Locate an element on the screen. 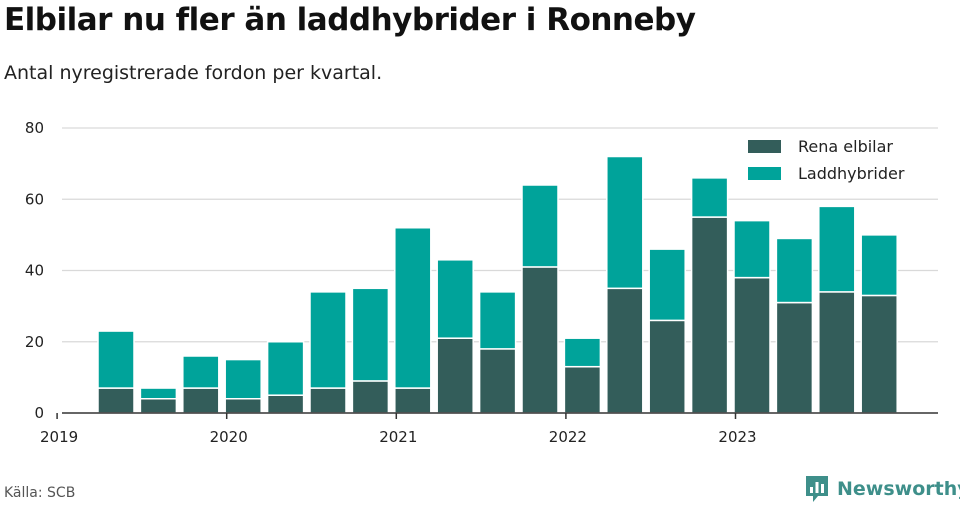 Image resolution: width=960 pixels, height=505 pixels. chart-subtitle: Antal nyregistrerade fordon per kvartal. is located at coordinates (193, 73).